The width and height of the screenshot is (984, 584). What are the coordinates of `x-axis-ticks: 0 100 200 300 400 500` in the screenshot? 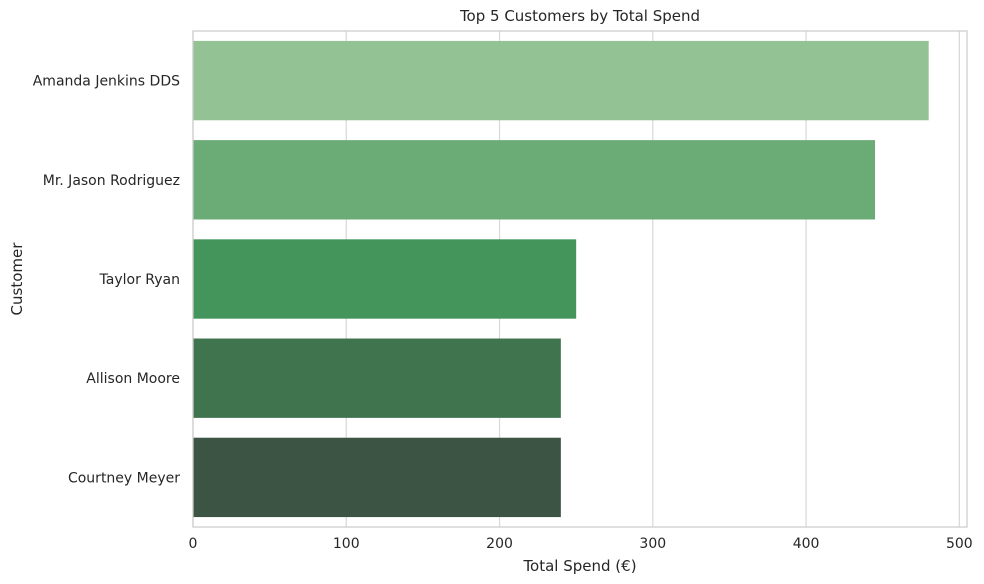 It's located at (581, 544).